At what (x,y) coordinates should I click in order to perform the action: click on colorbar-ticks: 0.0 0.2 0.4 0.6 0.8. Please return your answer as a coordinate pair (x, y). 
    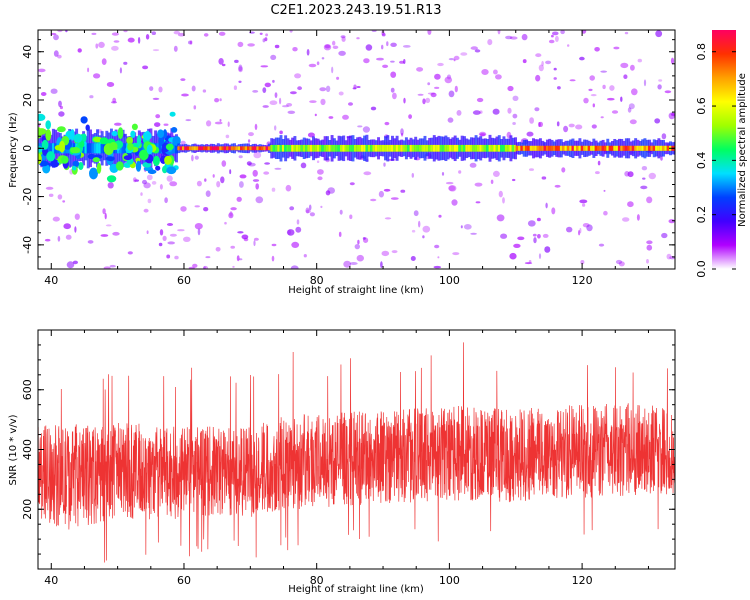
    Looking at the image, I should click on (715, 160).